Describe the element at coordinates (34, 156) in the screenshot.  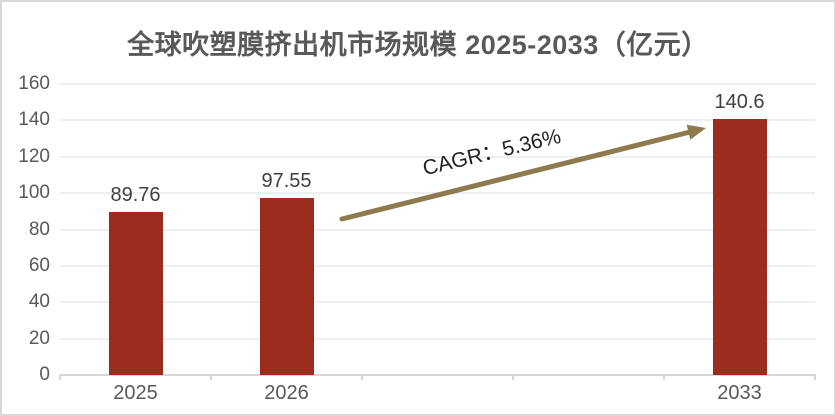
I see `y-tick-label: 120` at that location.